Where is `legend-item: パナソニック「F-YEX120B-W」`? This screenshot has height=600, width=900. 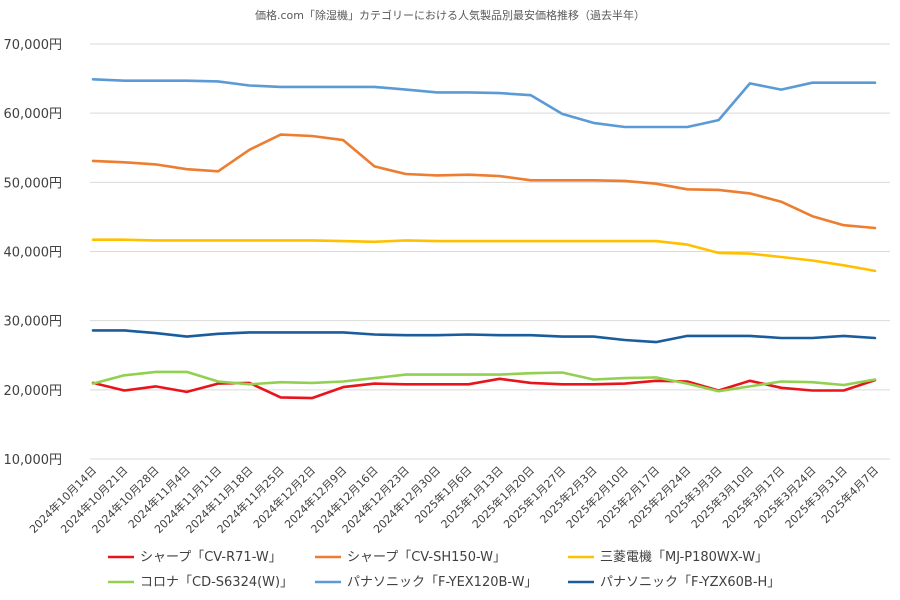 legend-item: パナソニック「F-YEX120B-W」 is located at coordinates (426, 582).